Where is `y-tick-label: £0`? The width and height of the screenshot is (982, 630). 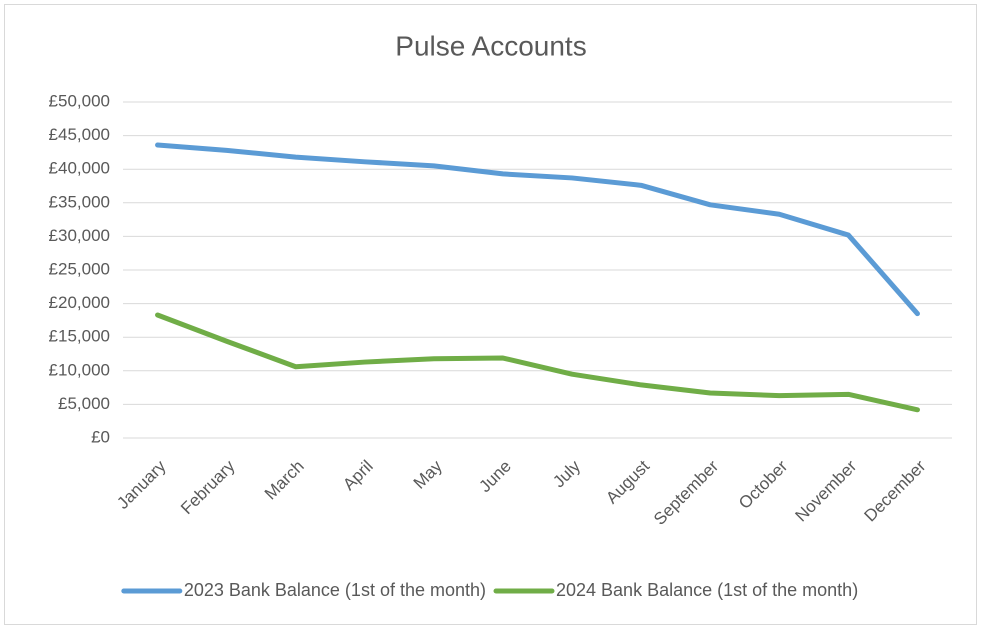
y-tick-label: £0 is located at coordinates (100, 436).